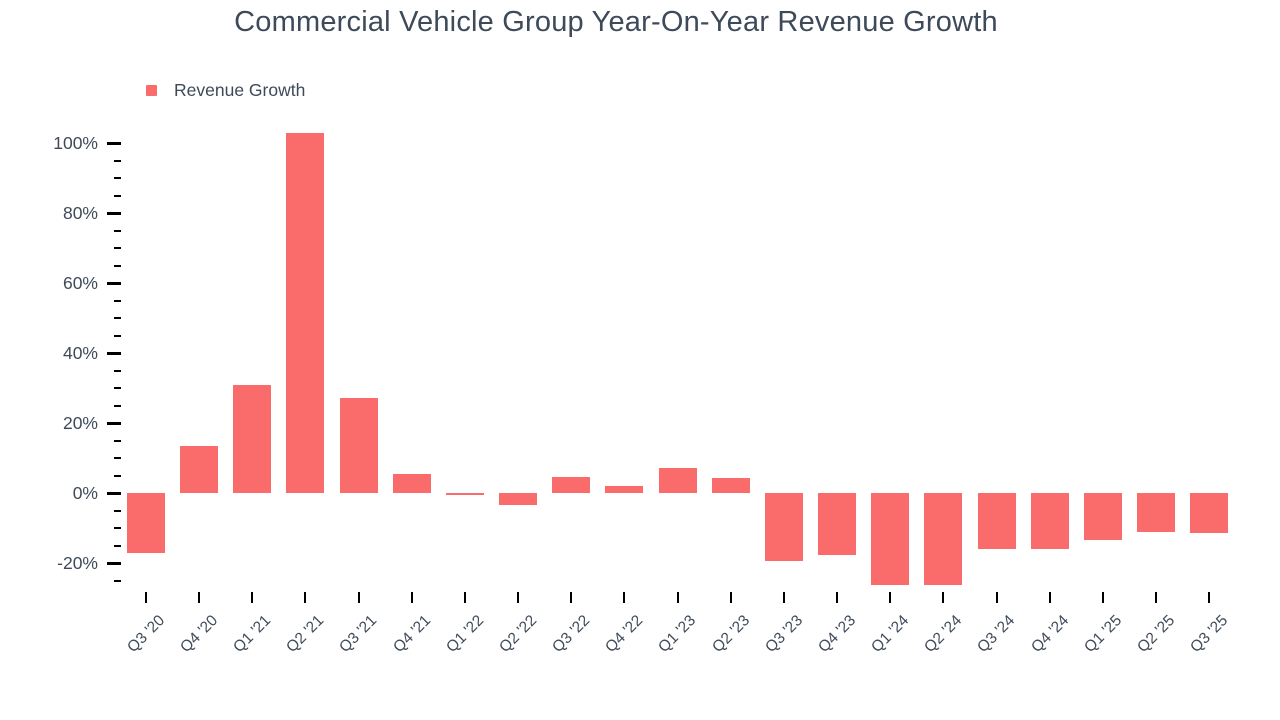 This screenshot has height=720, width=1280. I want to click on bar-q224, so click(943, 539).